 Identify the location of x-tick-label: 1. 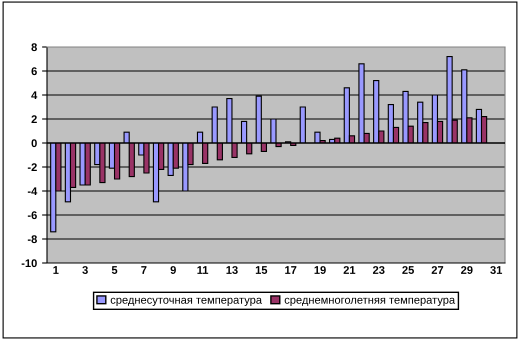
(56, 270).